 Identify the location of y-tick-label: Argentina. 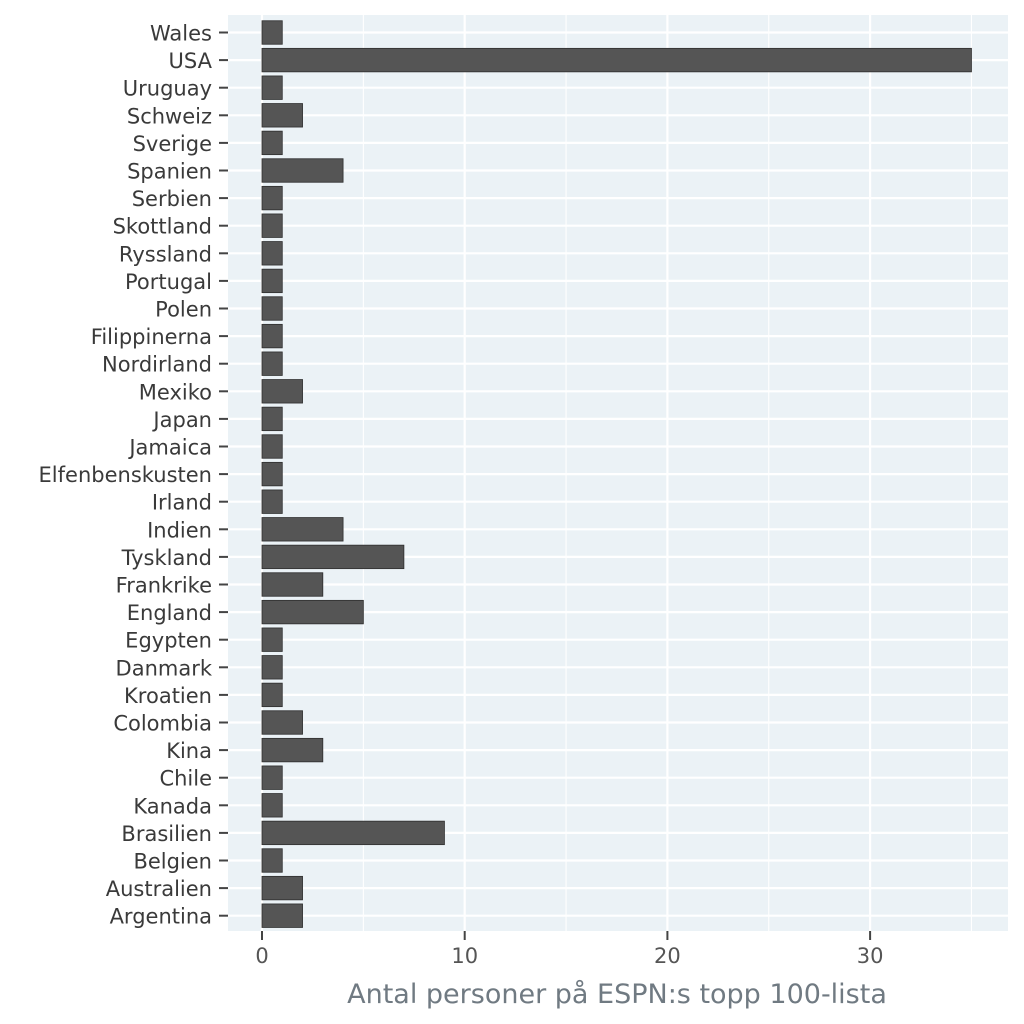
(161, 917).